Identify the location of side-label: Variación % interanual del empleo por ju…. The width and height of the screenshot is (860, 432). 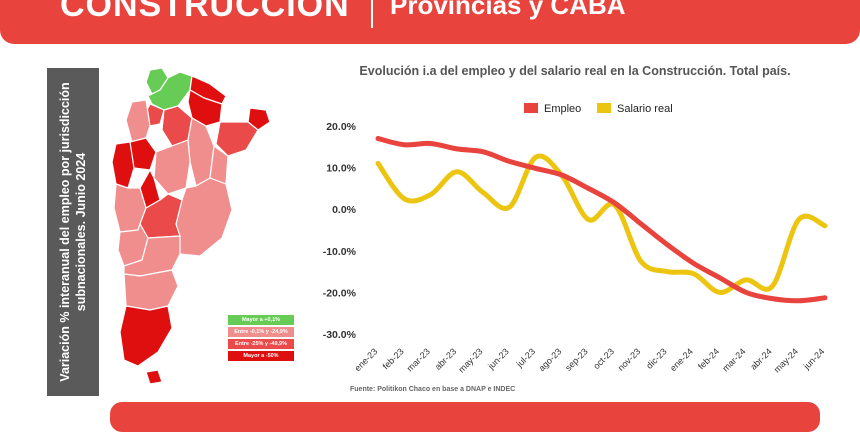
(73, 232).